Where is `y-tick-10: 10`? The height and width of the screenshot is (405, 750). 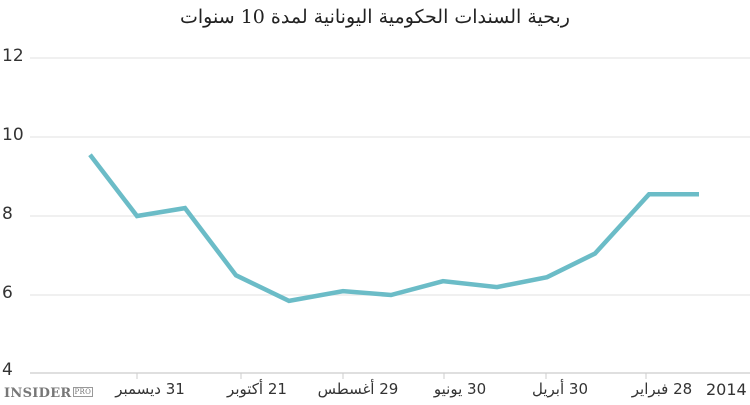 y-tick-10: 10 is located at coordinates (13, 135).